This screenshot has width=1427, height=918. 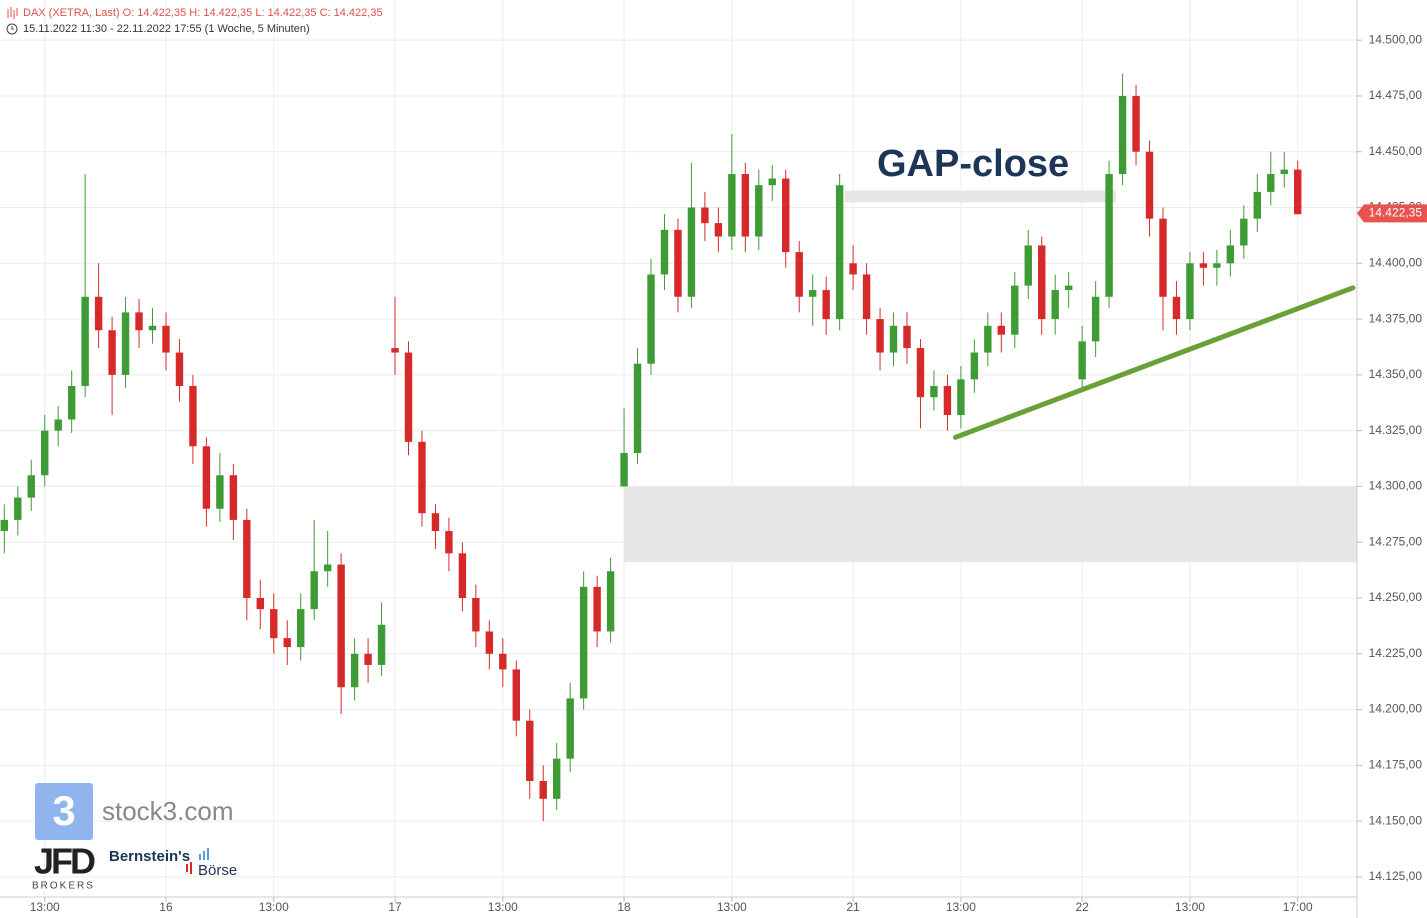 I want to click on y-tick-label: 14.175,00, so click(x=1396, y=765).